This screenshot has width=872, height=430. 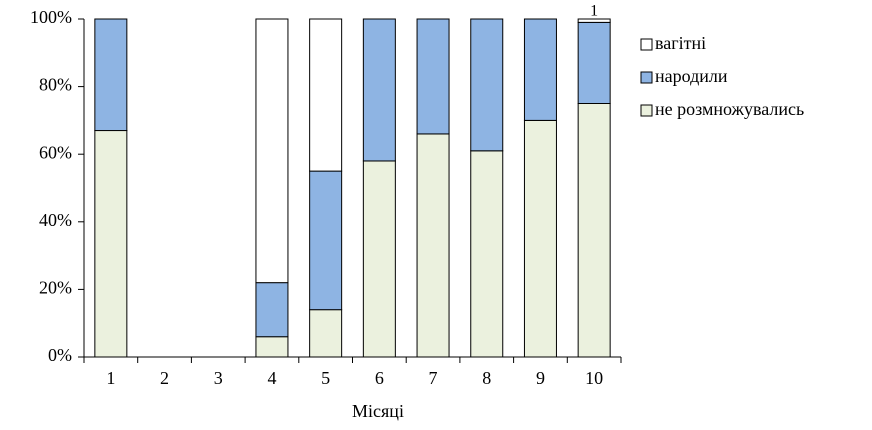 What do you see at coordinates (486, 378) in the screenshot?
I see `x-tick-label: 8` at bounding box center [486, 378].